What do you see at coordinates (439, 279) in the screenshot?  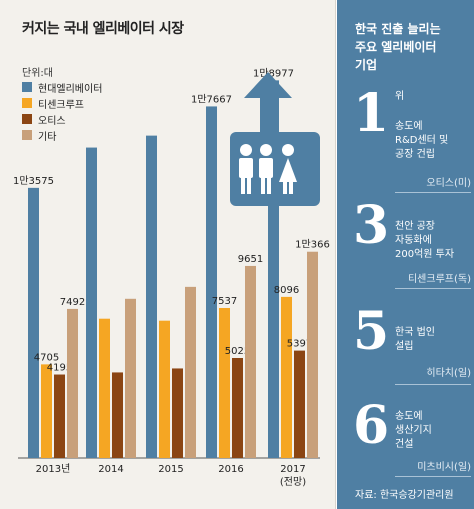 I see `rank-company: 티센크루프(독)` at bounding box center [439, 279].